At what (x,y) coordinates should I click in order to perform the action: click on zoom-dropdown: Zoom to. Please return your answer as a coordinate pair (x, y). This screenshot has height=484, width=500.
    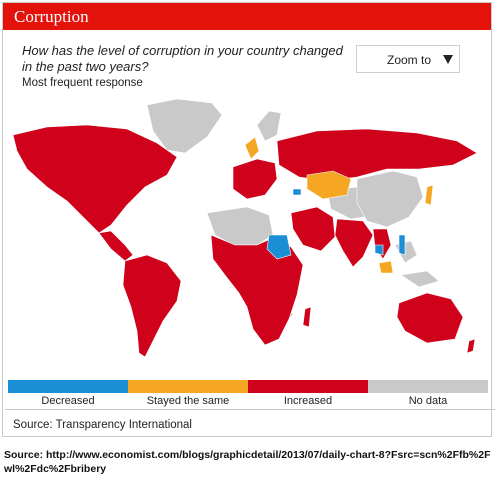
    Looking at the image, I should click on (408, 59).